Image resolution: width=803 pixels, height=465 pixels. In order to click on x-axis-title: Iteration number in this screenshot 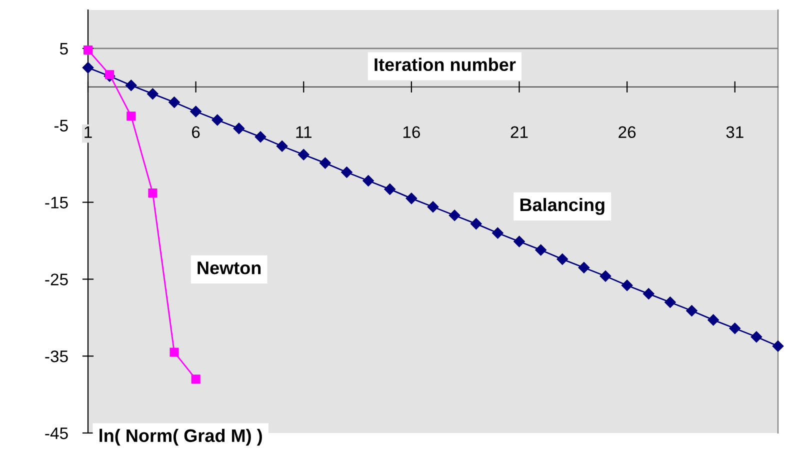, I will do `click(445, 65)`.